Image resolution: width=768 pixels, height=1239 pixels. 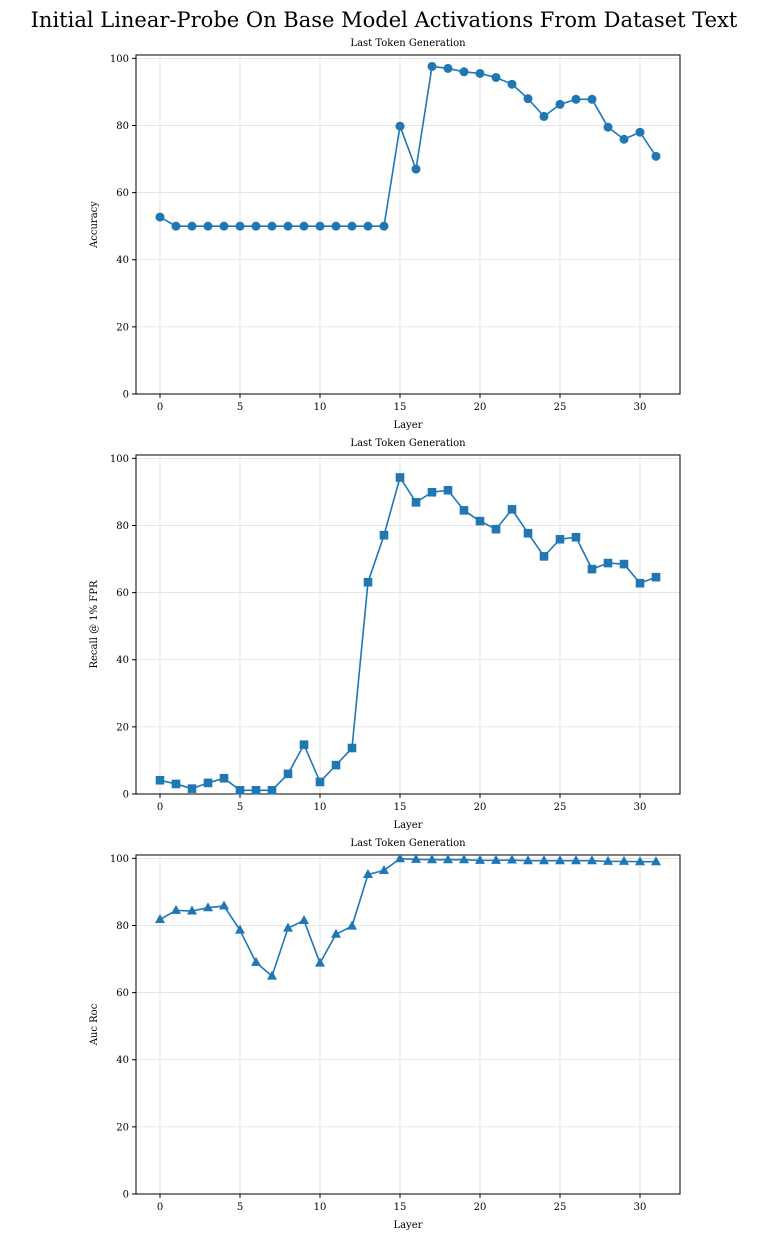 What do you see at coordinates (640, 407) in the screenshot?
I see `x-tick-label: 30` at bounding box center [640, 407].